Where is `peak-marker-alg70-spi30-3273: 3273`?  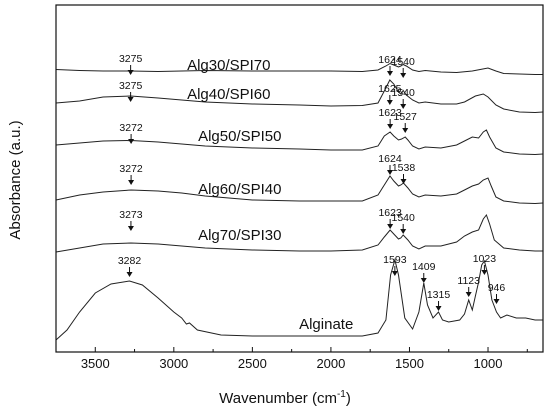 peak-marker-alg70-spi30-3273: 3273 is located at coordinates (131, 220).